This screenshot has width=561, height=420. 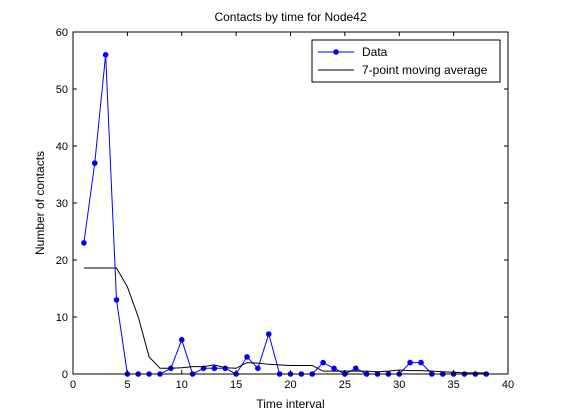 What do you see at coordinates (62, 261) in the screenshot?
I see `y-tick-label: 20` at bounding box center [62, 261].